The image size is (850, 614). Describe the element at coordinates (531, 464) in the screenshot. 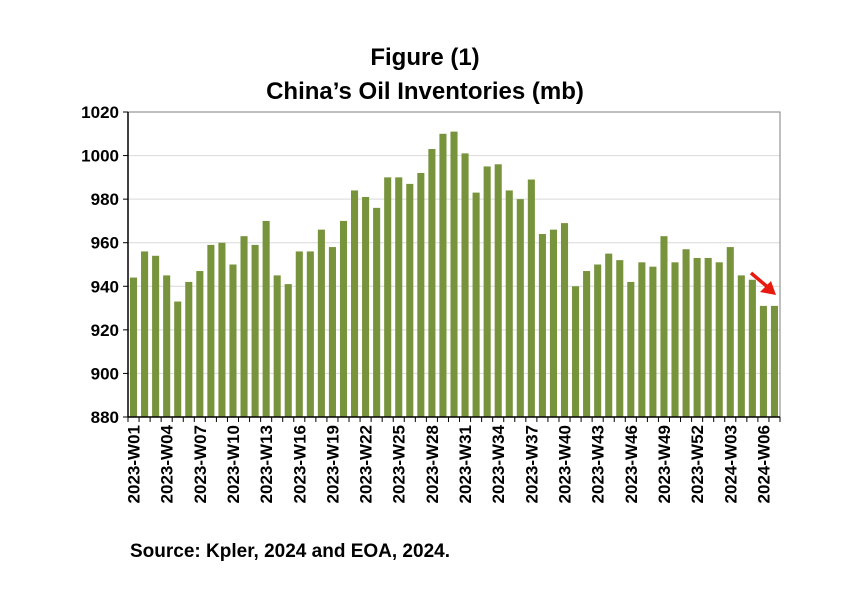

I see `x-tick-label: 2023-W37` at that location.